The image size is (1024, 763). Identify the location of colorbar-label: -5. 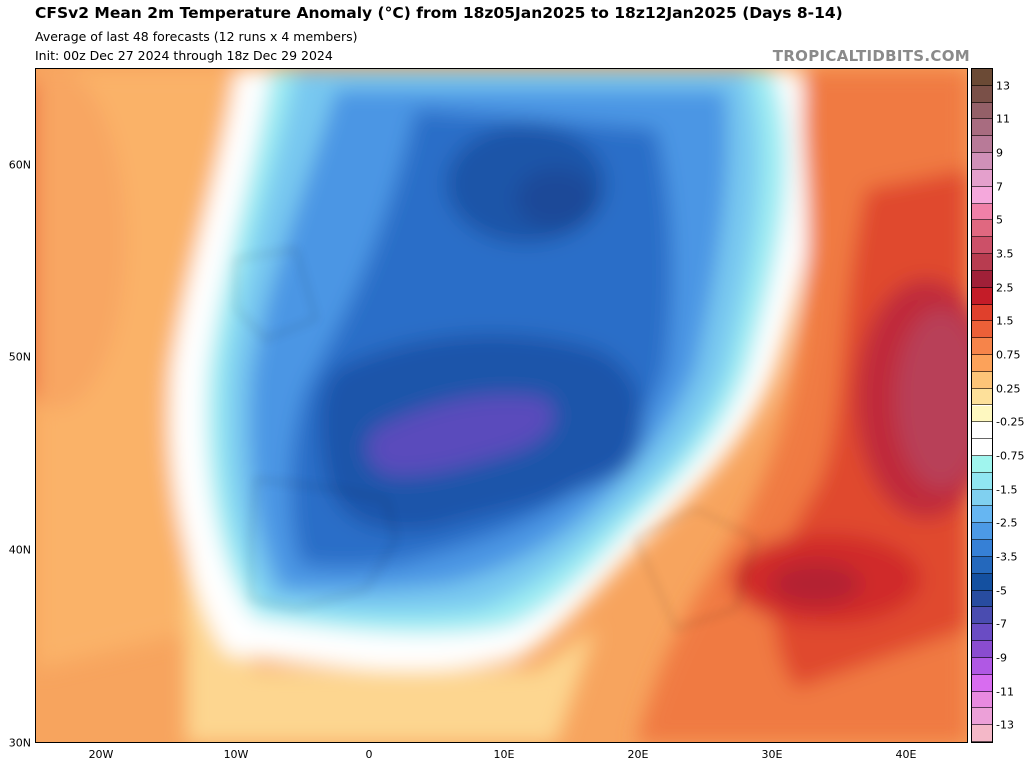
(1001, 591).